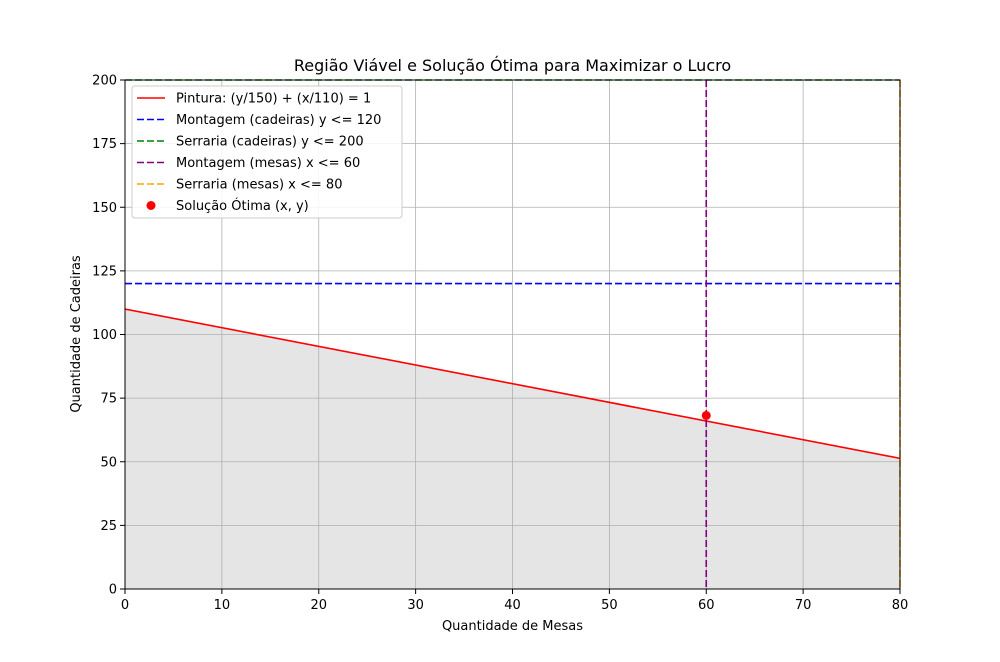  I want to click on y-tick-label: 175, so click(104, 144).